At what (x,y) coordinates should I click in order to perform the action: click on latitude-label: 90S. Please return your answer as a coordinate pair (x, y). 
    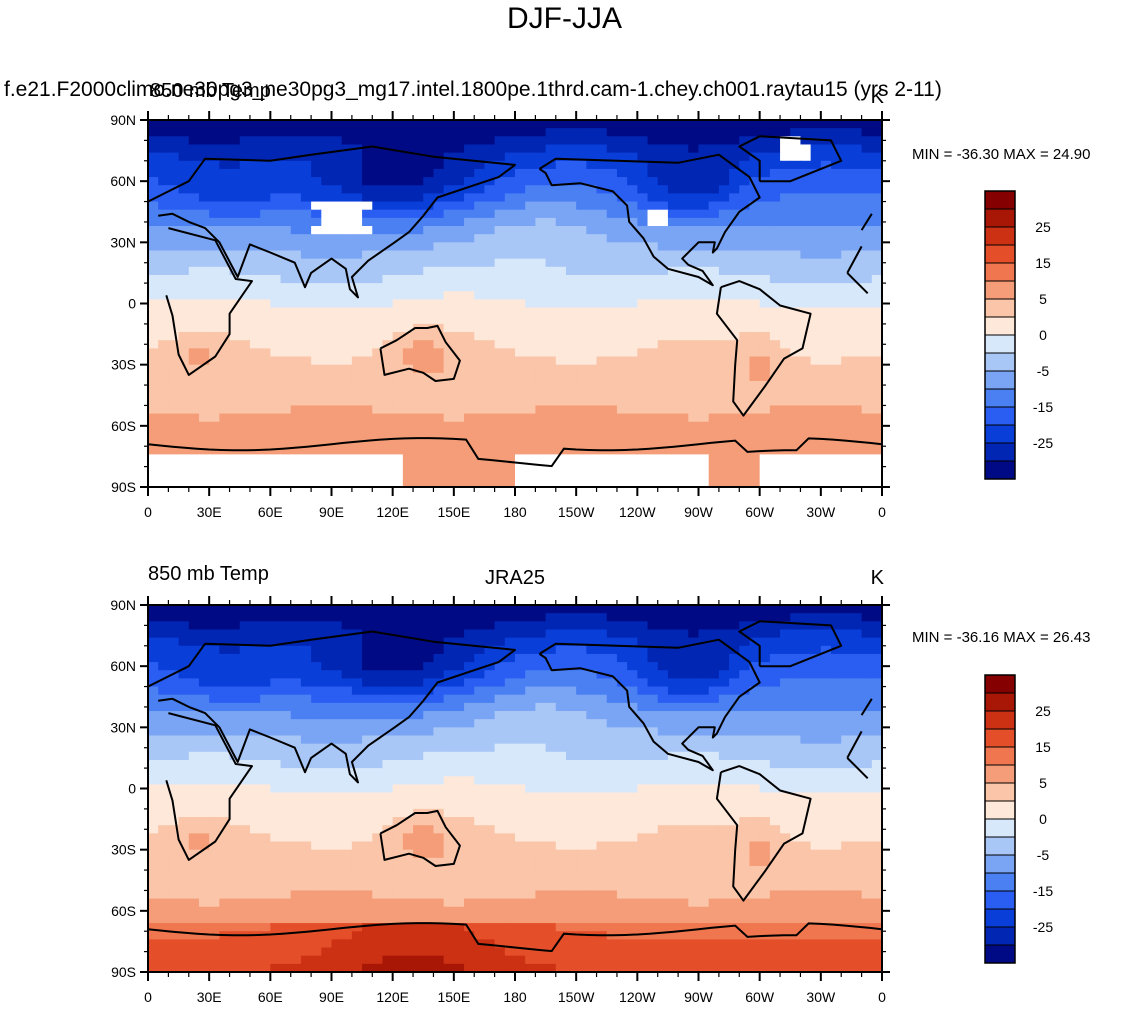
    Looking at the image, I should click on (123, 487).